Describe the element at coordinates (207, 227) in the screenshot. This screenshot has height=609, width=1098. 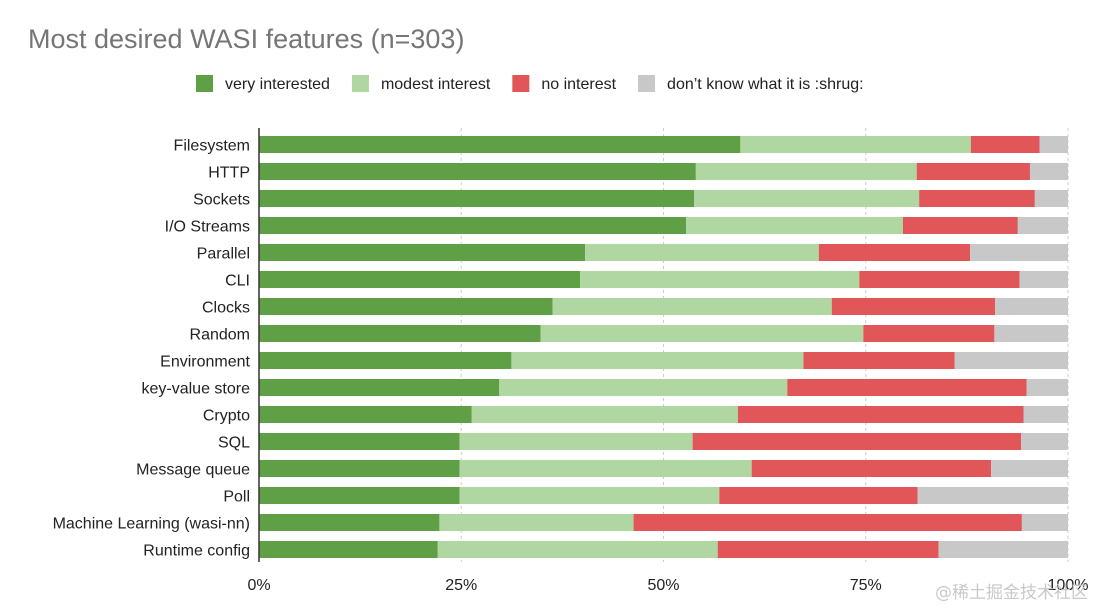
I see `category-label: I/O Streams` at that location.